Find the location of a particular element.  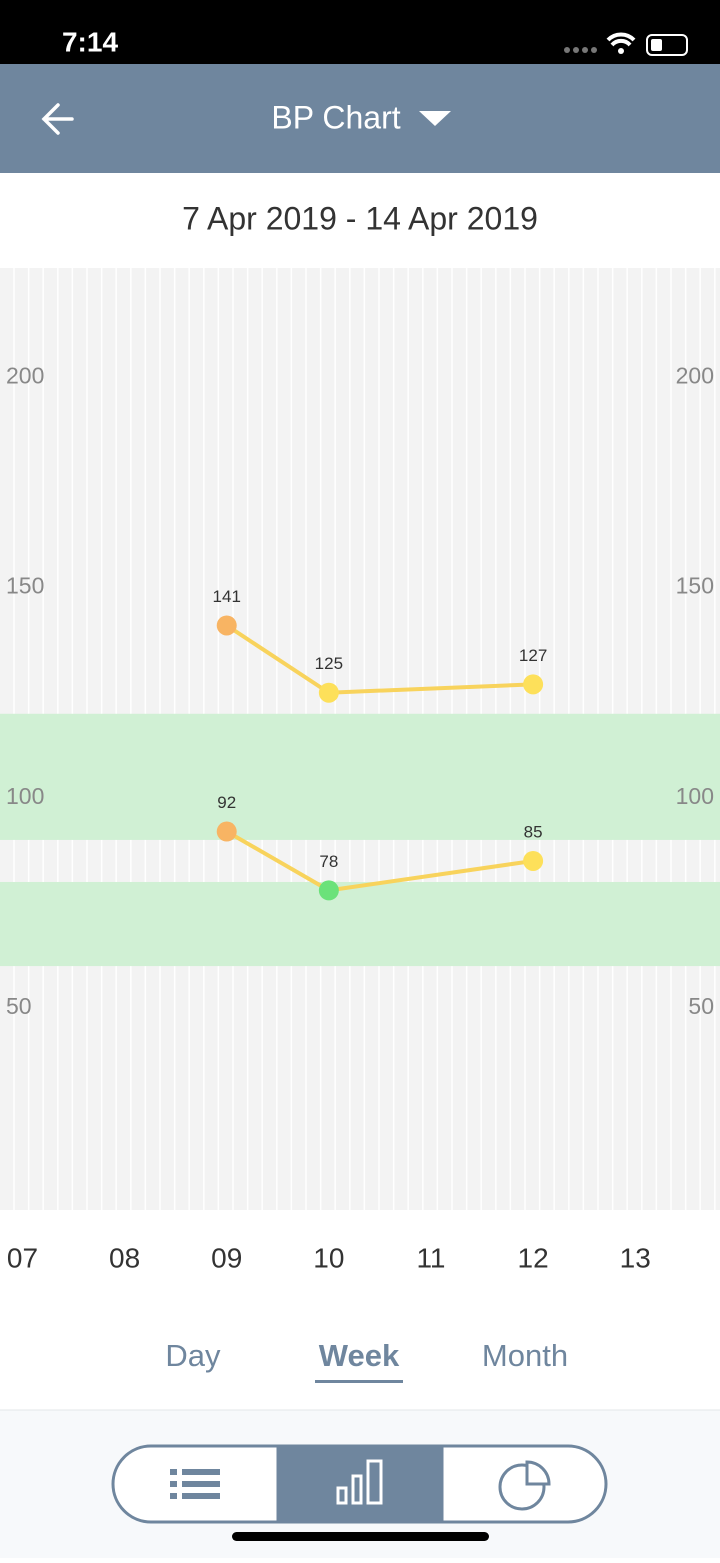

wifi-icon is located at coordinates (621, 39).